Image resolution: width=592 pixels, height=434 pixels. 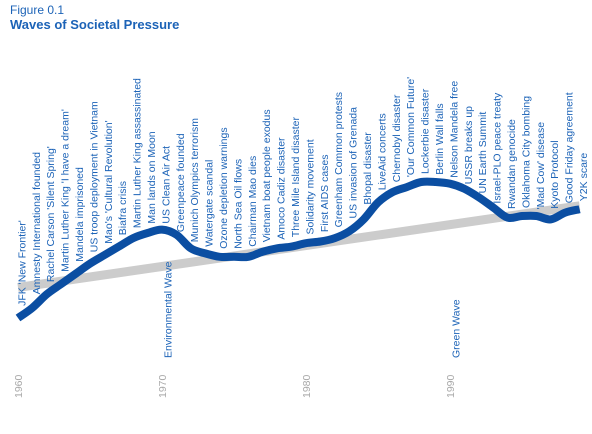 I want to click on wave-label: Environmental Wave, so click(x=168, y=309).